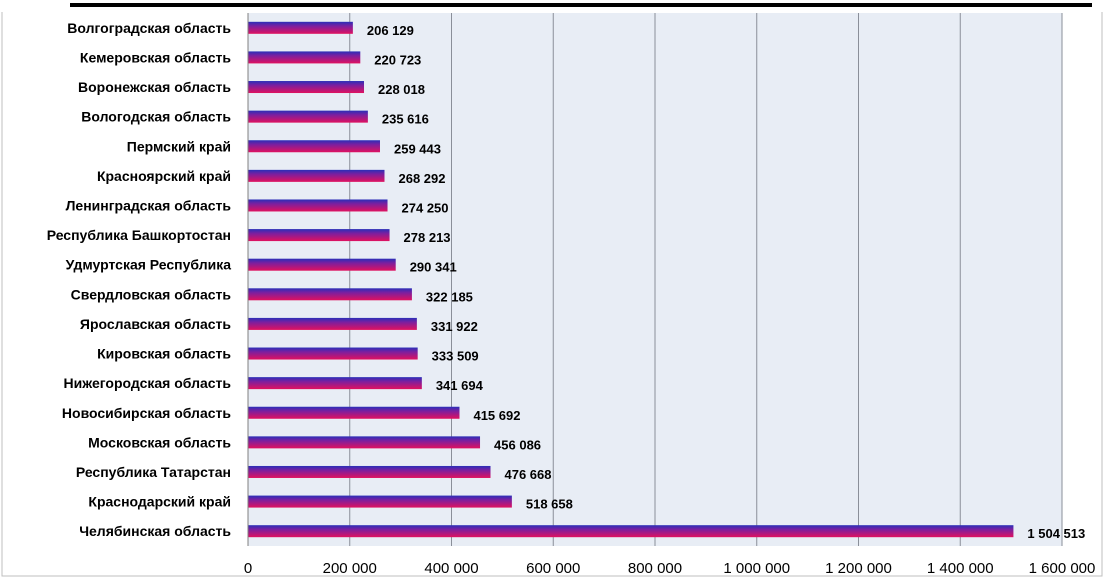 The image size is (1110, 583). What do you see at coordinates (149, 205) in the screenshot?
I see `category-label: Ленинградская область` at bounding box center [149, 205].